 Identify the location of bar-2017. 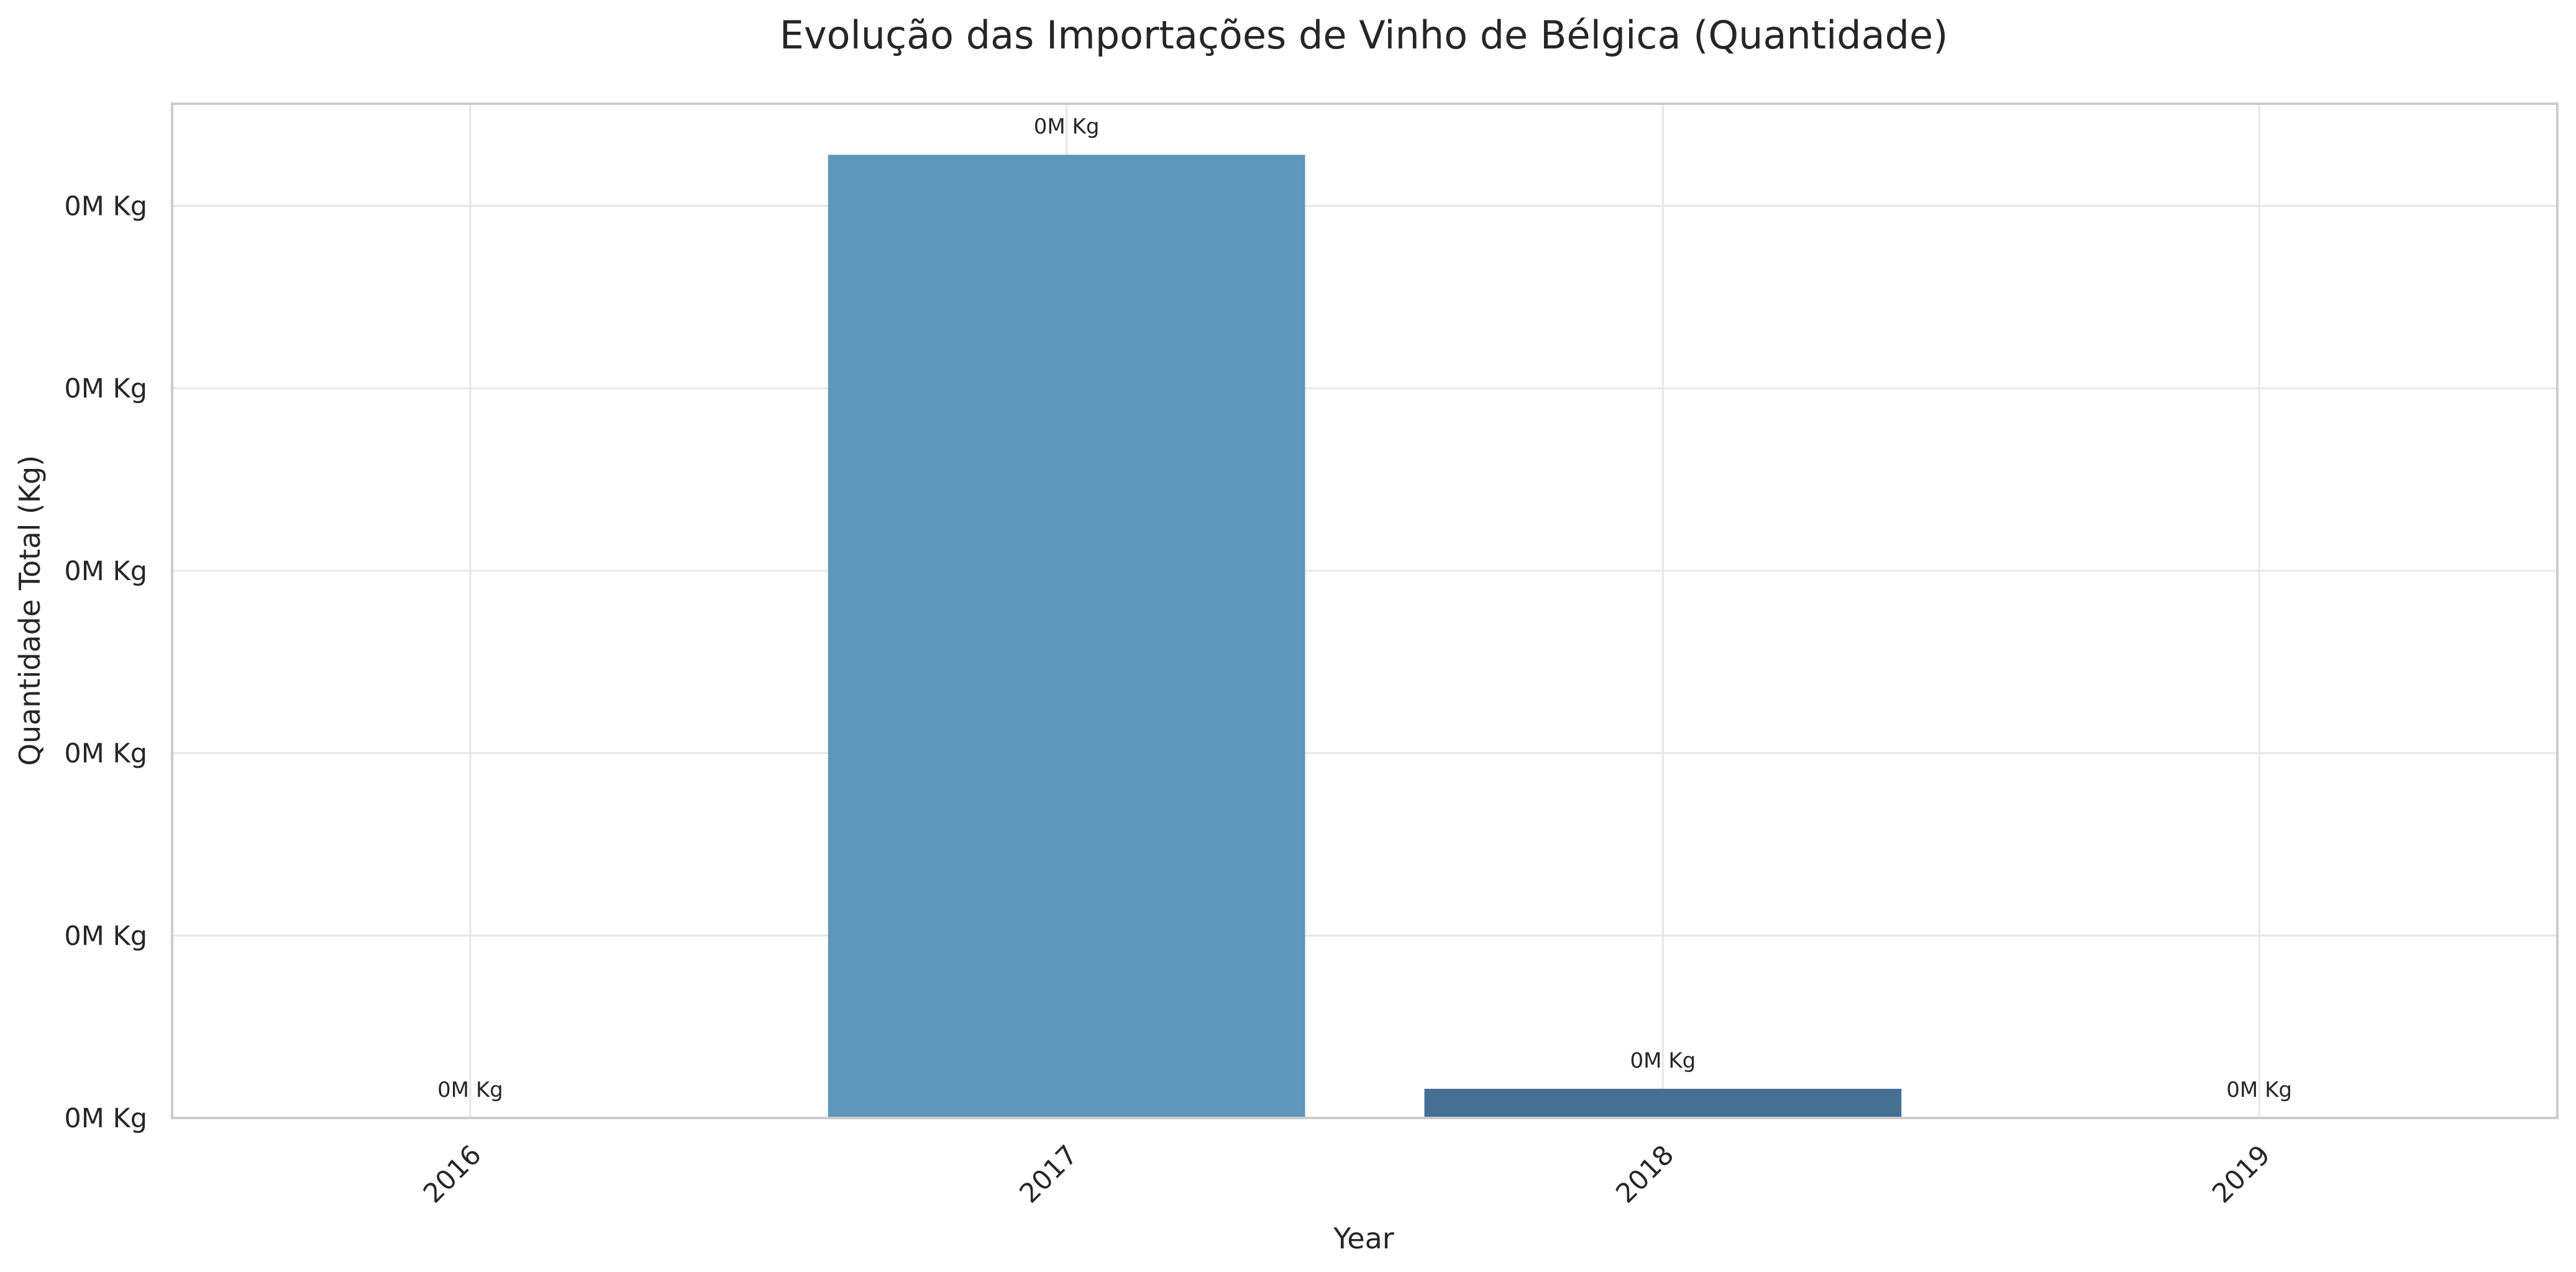
(1066, 636).